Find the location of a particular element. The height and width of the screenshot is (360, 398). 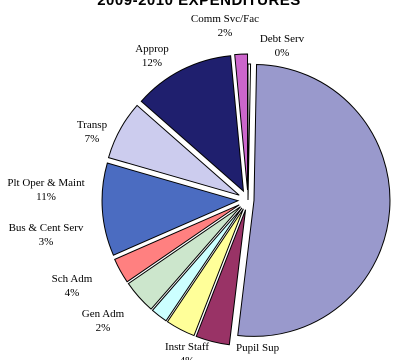

pie-slice-plt-oper-maint is located at coordinates (170, 209).